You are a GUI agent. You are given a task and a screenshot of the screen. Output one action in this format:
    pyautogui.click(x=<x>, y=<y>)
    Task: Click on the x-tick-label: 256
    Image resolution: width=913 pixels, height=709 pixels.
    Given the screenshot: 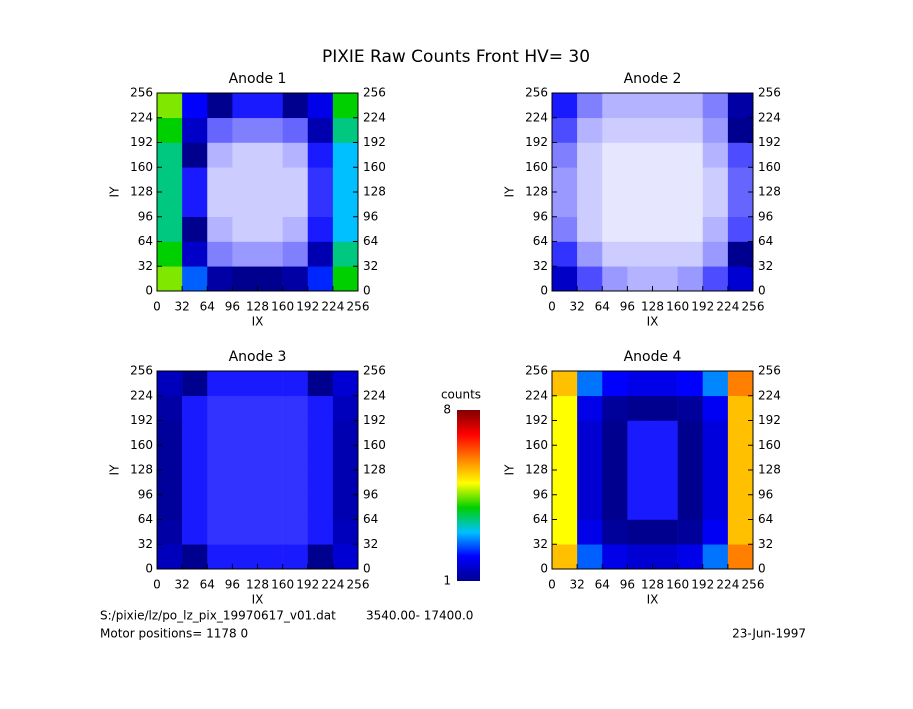 What is the action you would take?
    pyautogui.click(x=358, y=307)
    